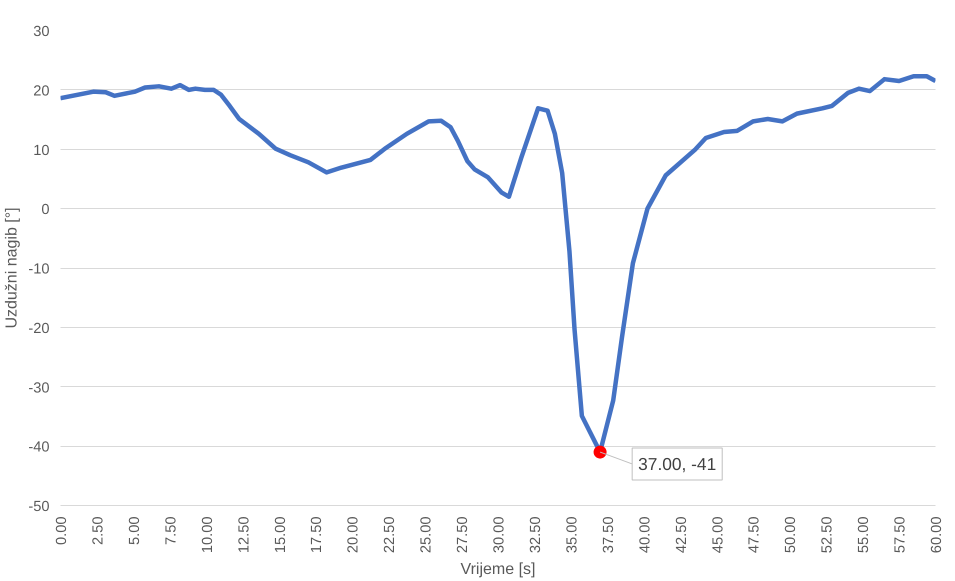 This screenshot has height=581, width=955. What do you see at coordinates (500, 535) in the screenshot?
I see `x-tick-label: 30.00` at bounding box center [500, 535].